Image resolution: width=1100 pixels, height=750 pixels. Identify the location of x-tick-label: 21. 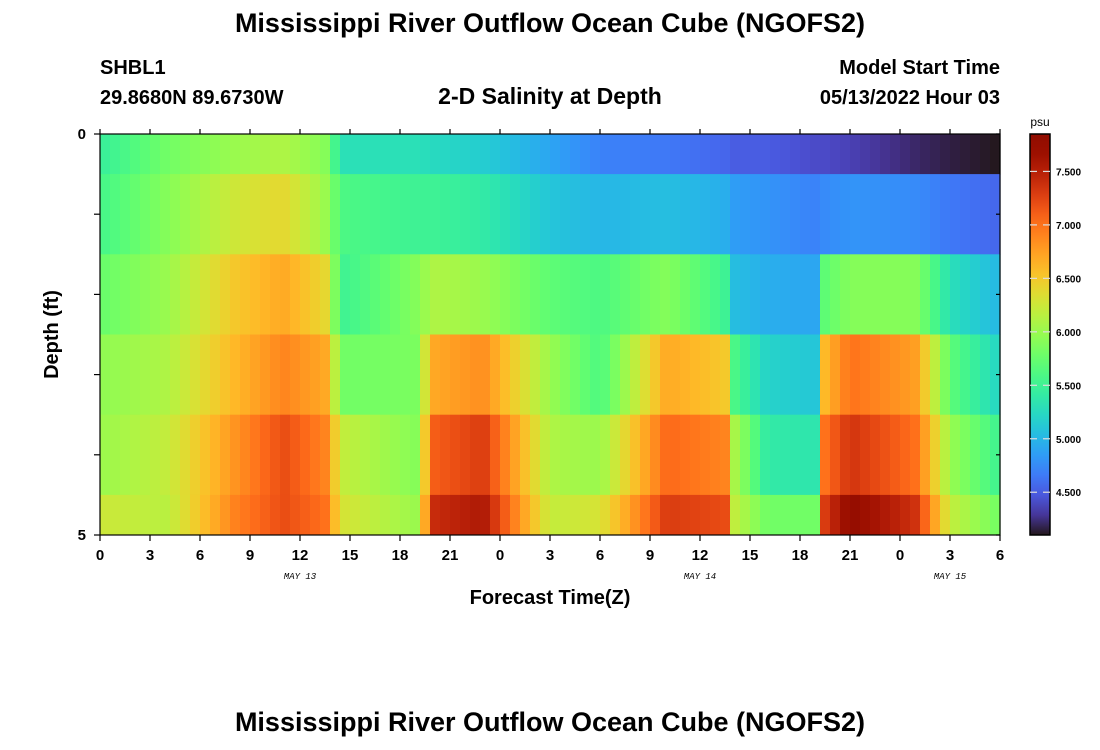
(850, 555).